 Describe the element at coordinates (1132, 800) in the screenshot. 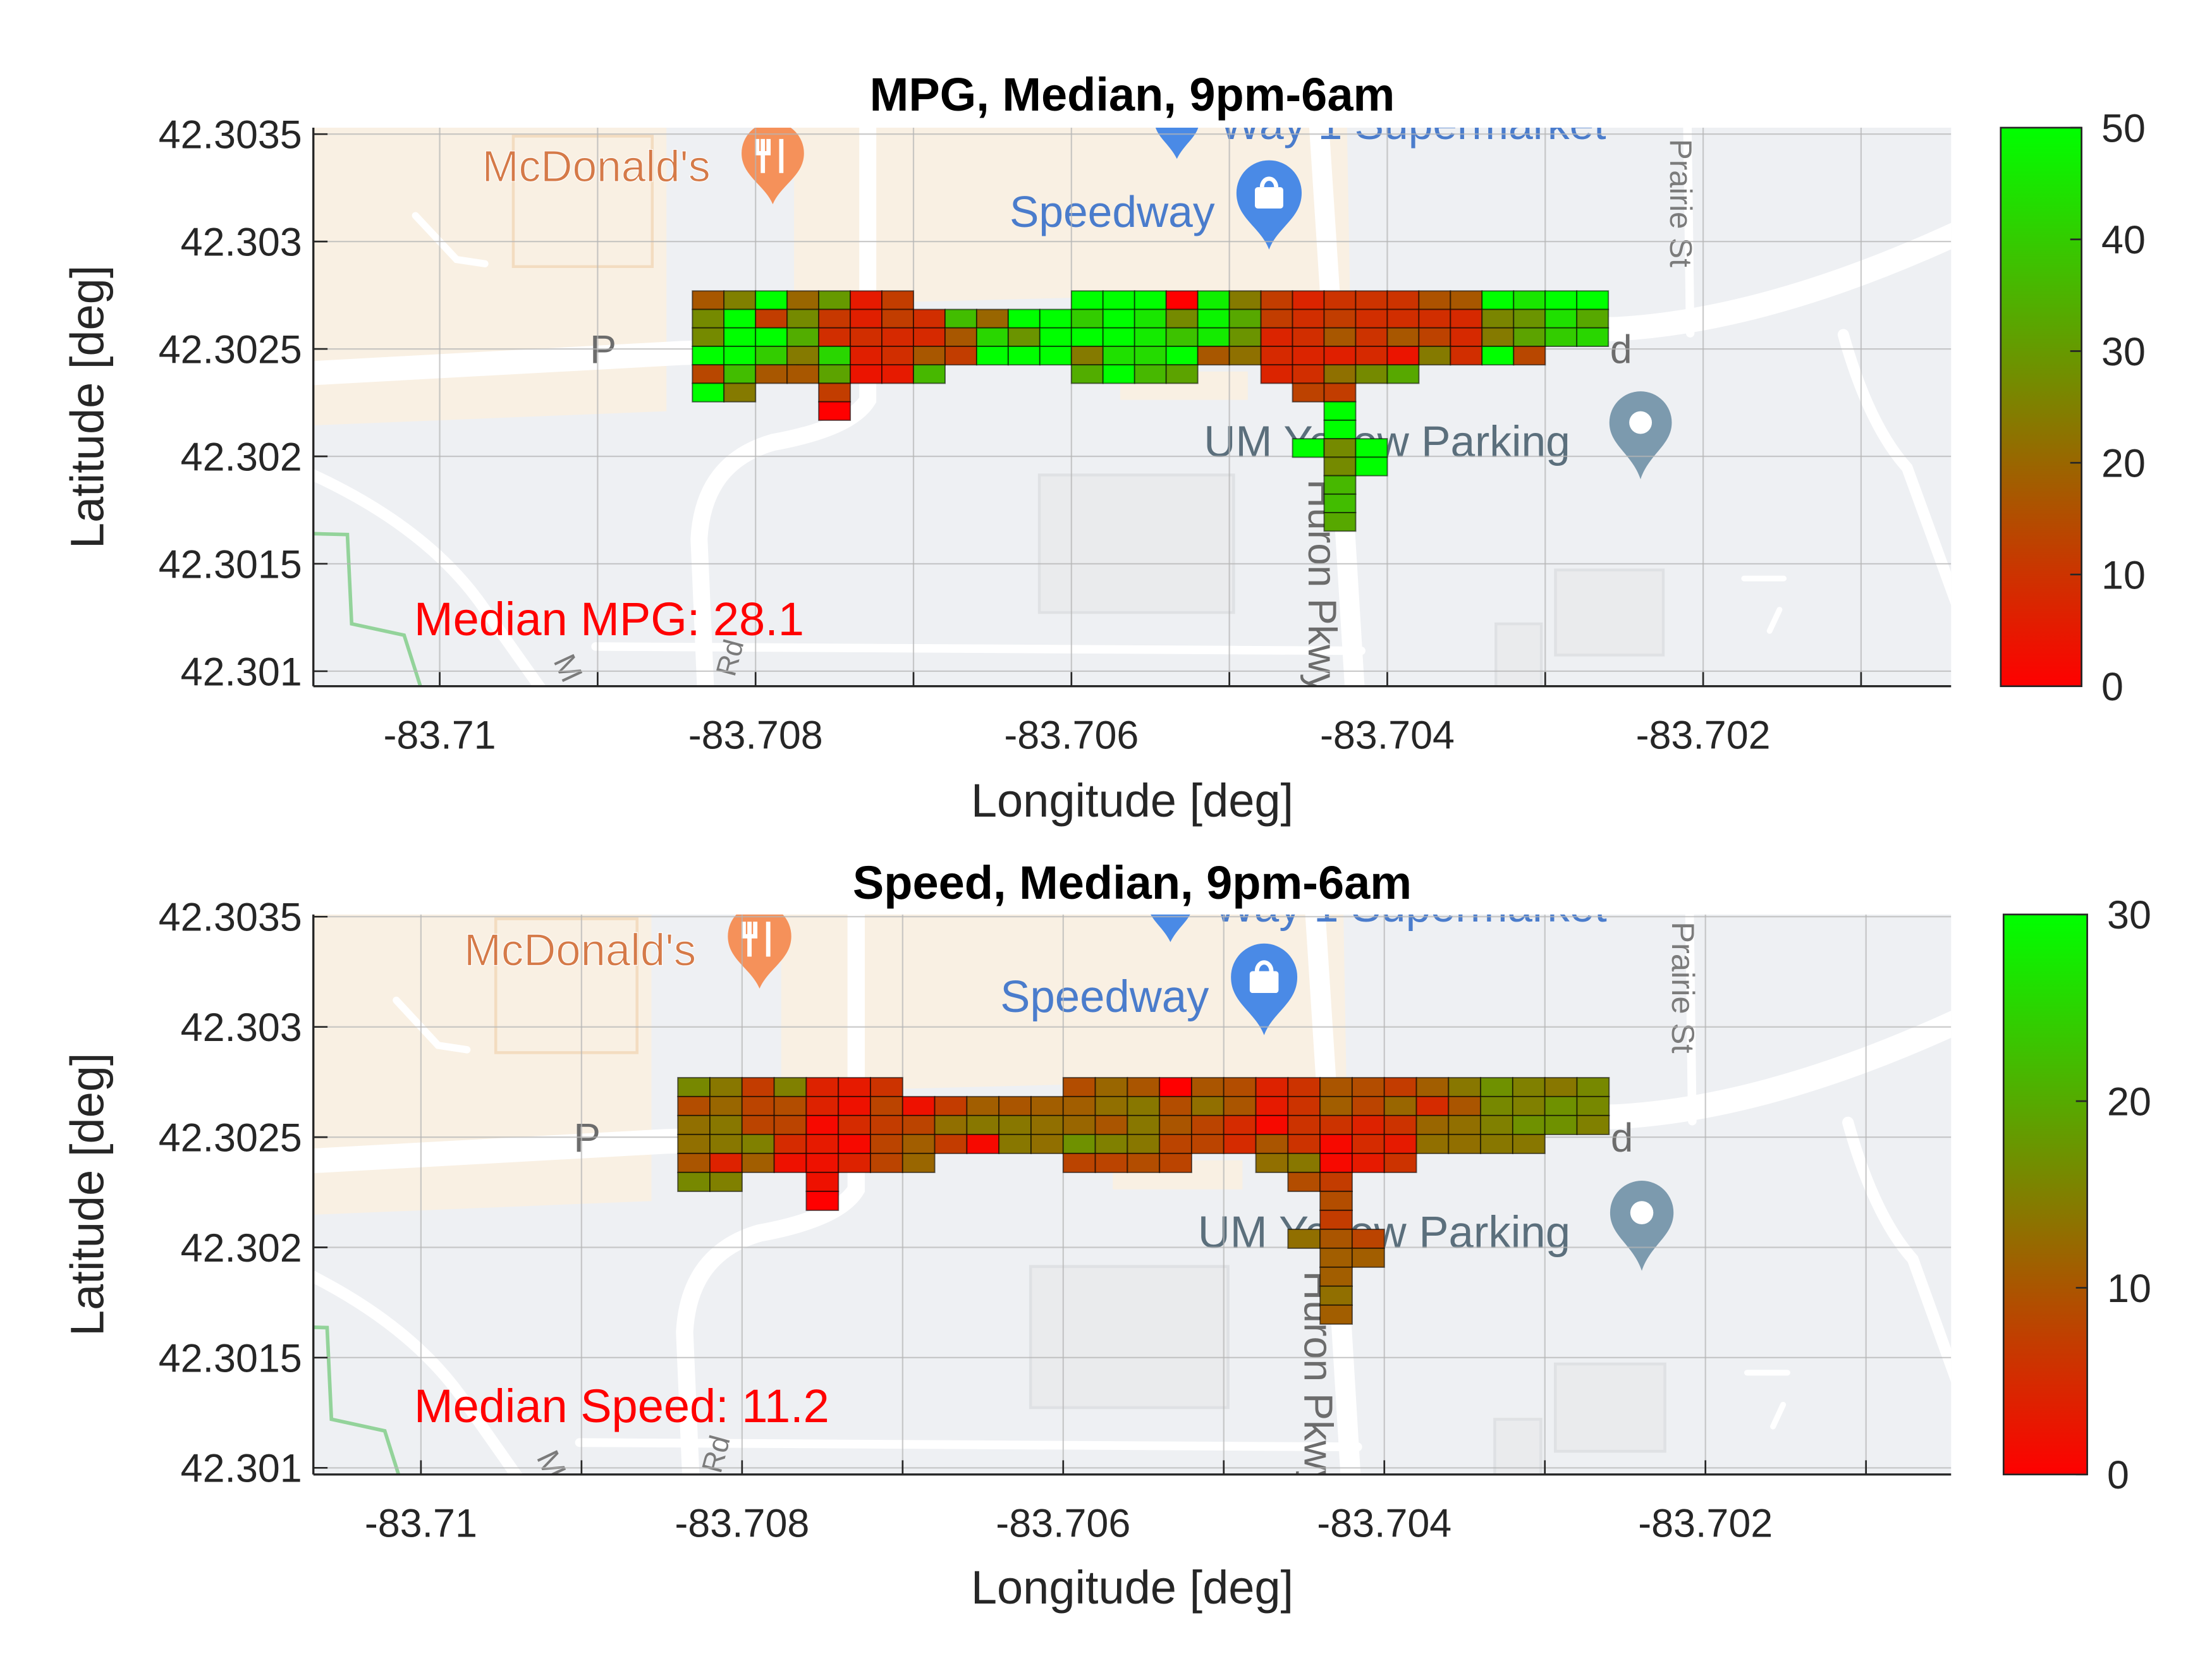

I see `x-axis-label: Longitude [deg]` at that location.